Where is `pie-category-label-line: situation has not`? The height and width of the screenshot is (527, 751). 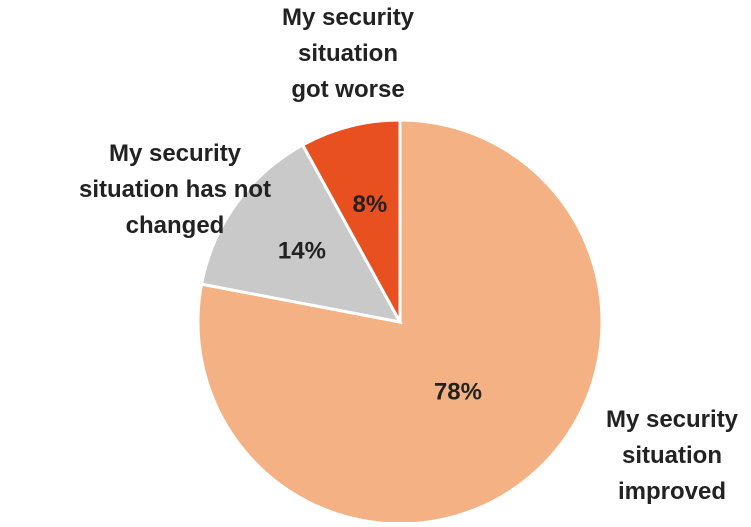
pie-category-label-line: situation has not is located at coordinates (175, 189).